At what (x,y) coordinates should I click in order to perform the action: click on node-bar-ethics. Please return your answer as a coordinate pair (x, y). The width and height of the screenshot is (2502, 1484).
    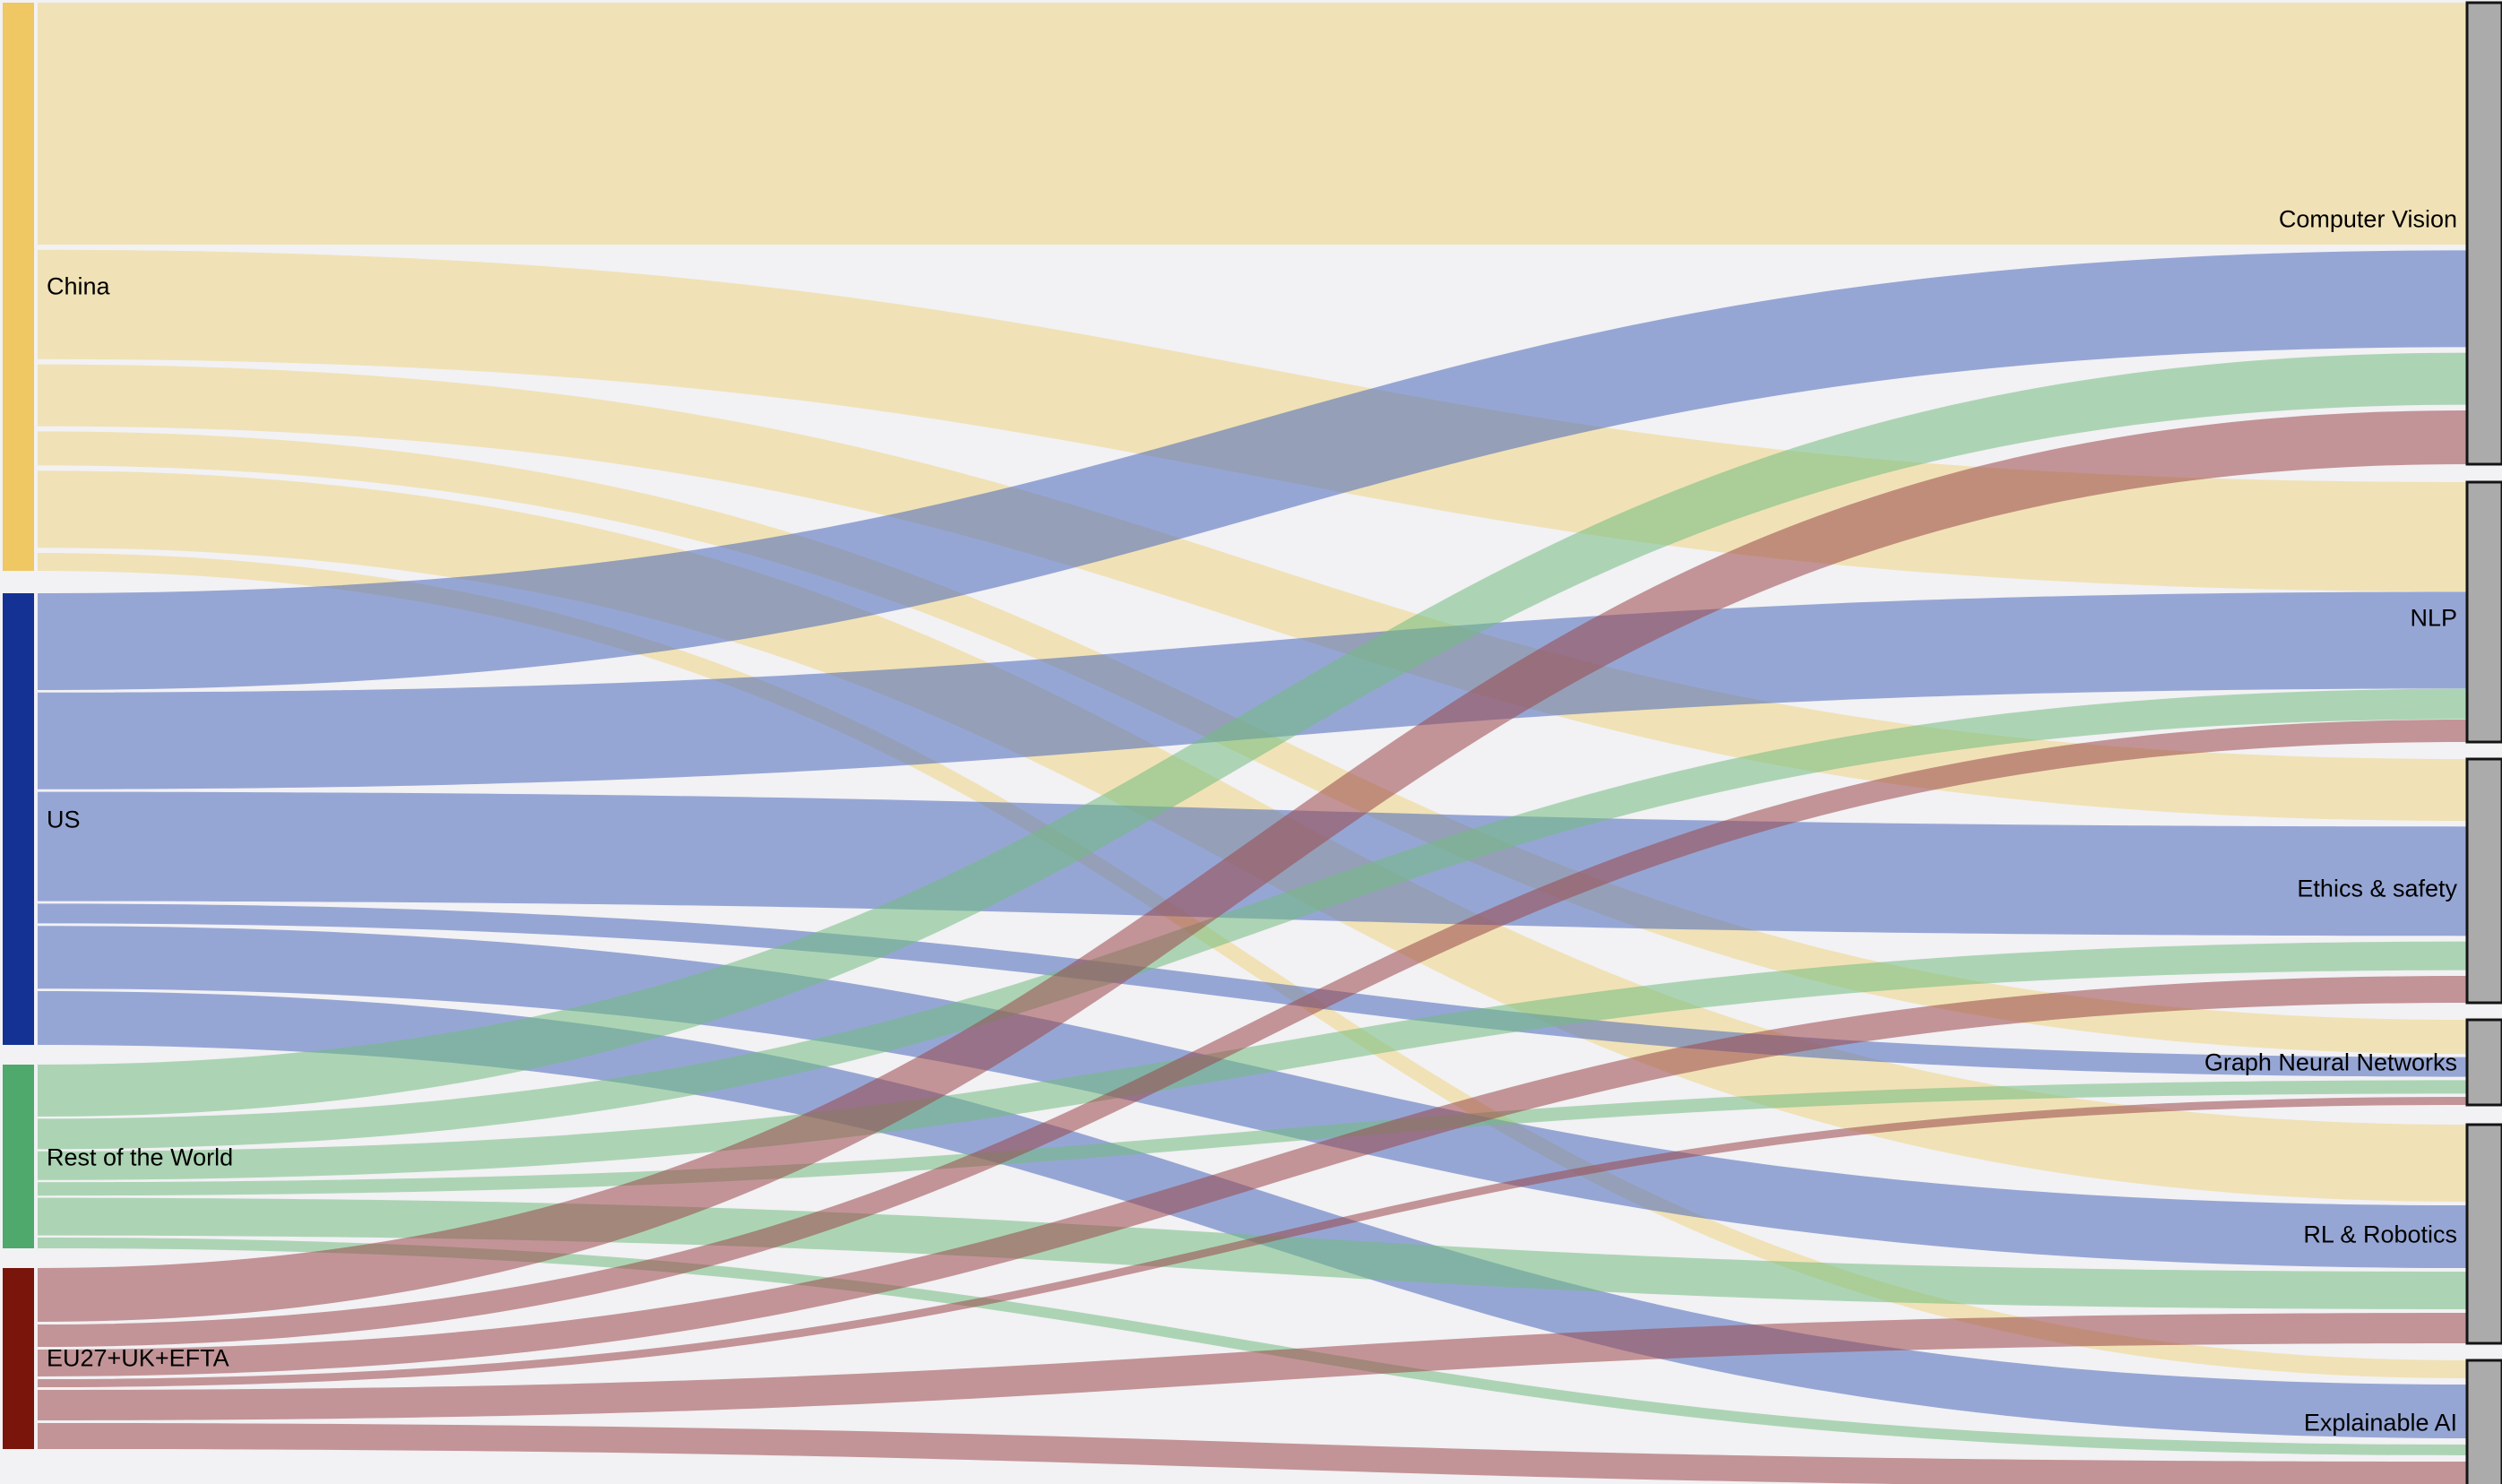
    Looking at the image, I should click on (2483, 881).